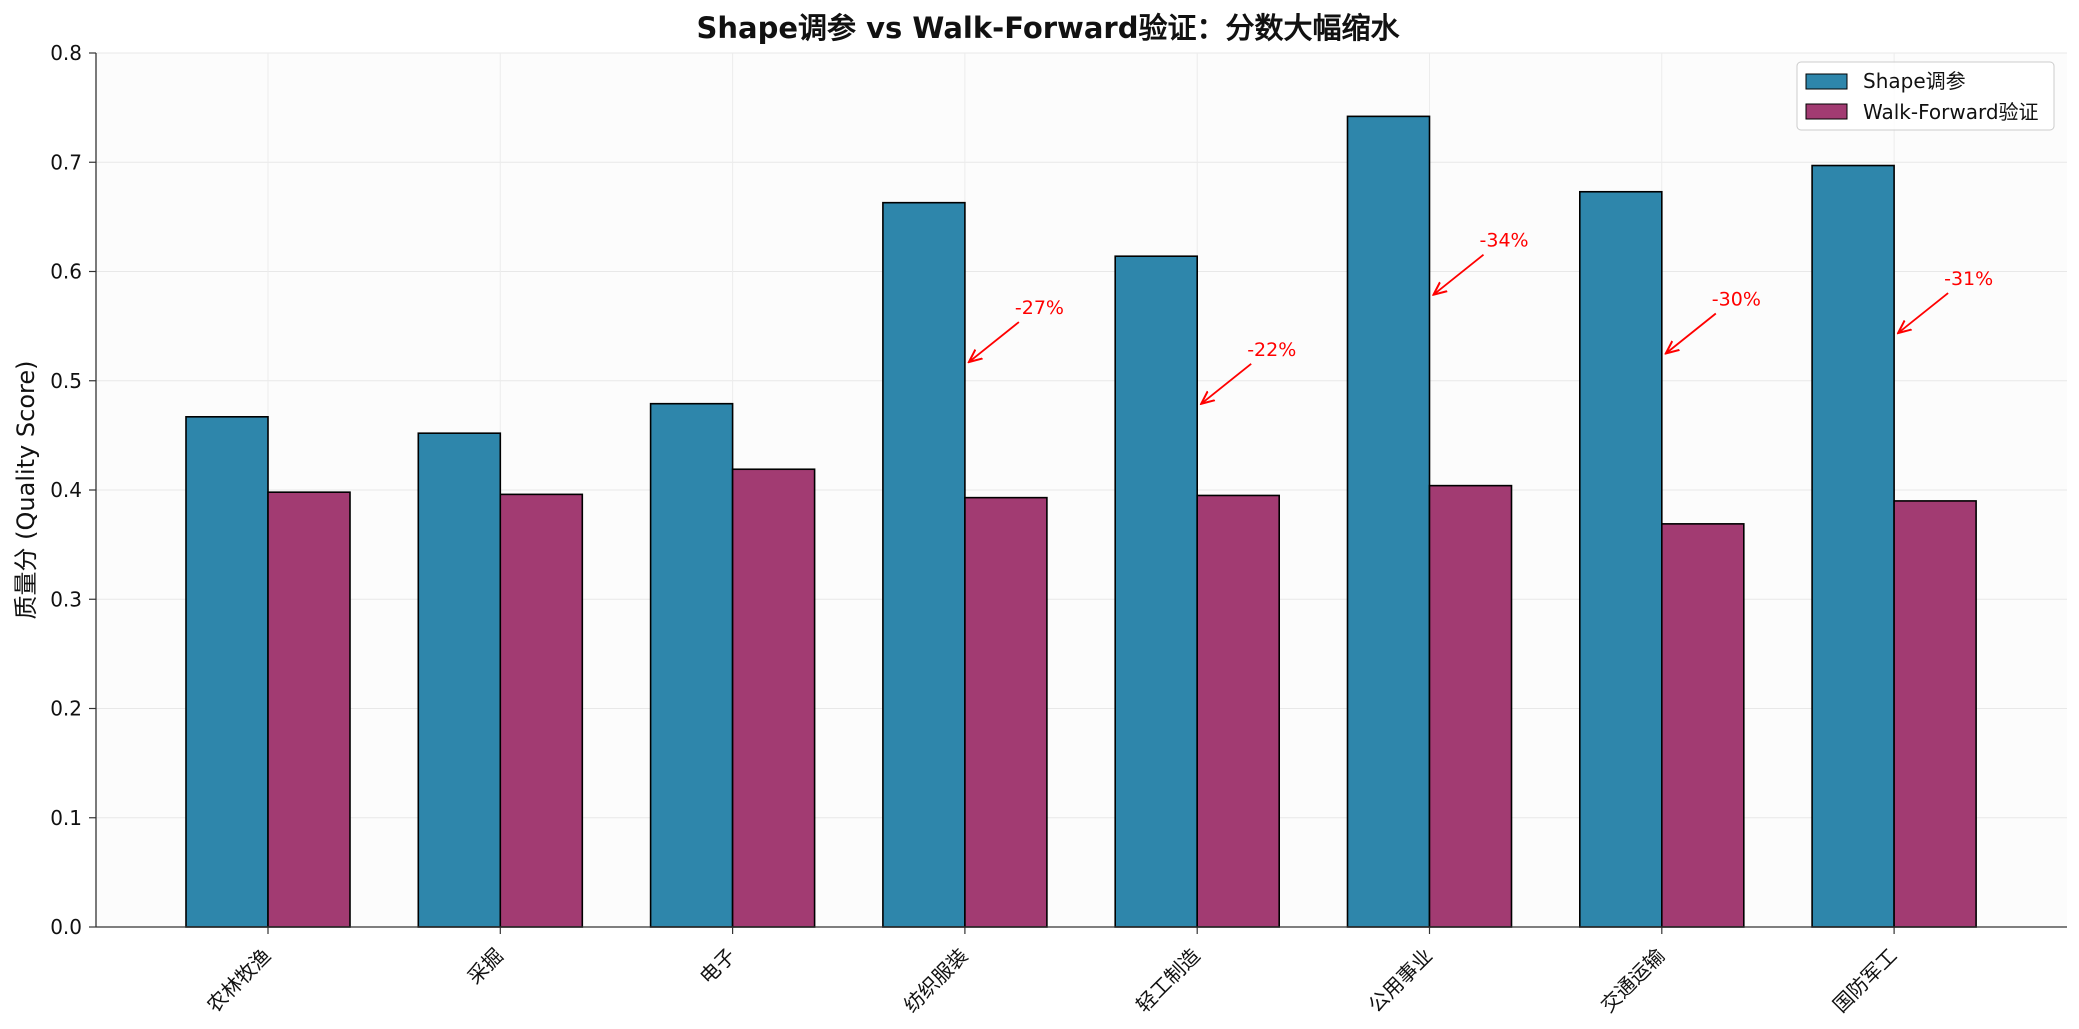 This screenshot has height=1029, width=2079. I want to click on x-tick-label: 农林牧渔, so click(239, 981).